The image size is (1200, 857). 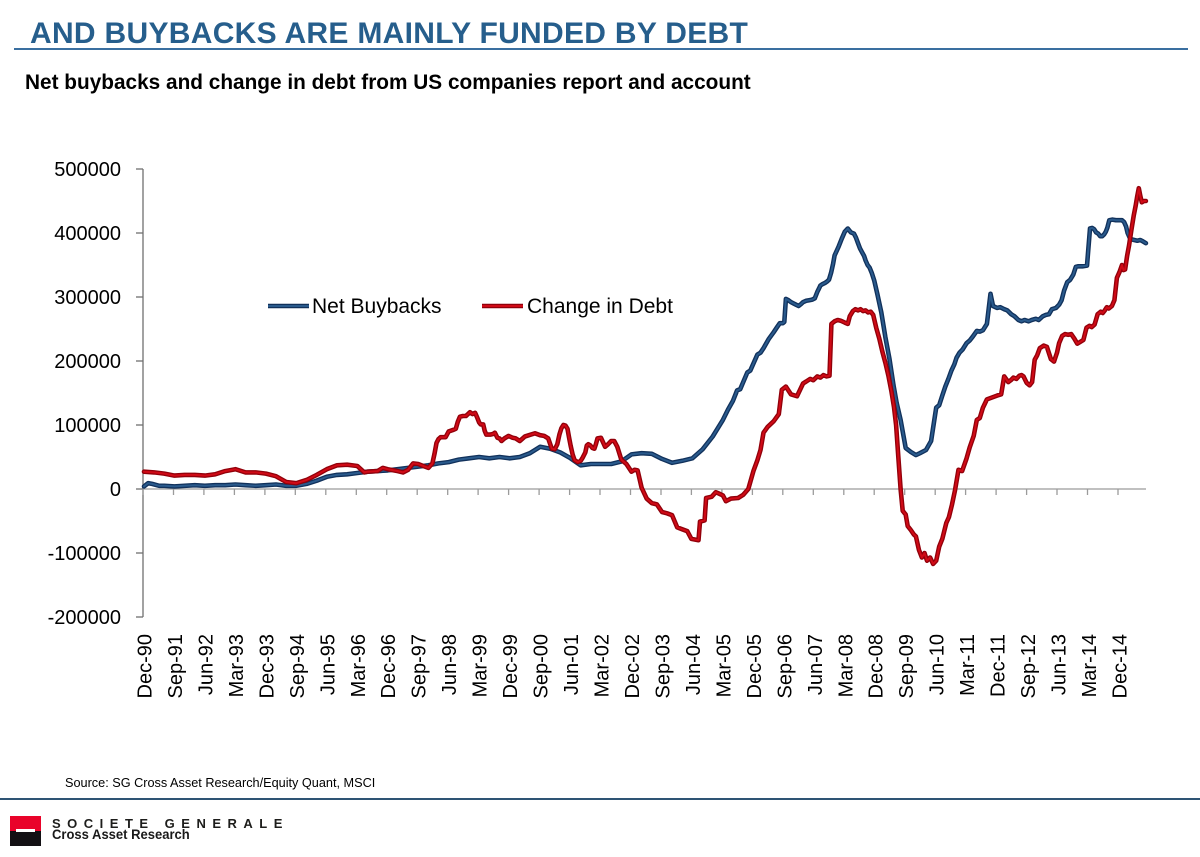 What do you see at coordinates (664, 666) in the screenshot?
I see `svg-text: Sep-03` at bounding box center [664, 666].